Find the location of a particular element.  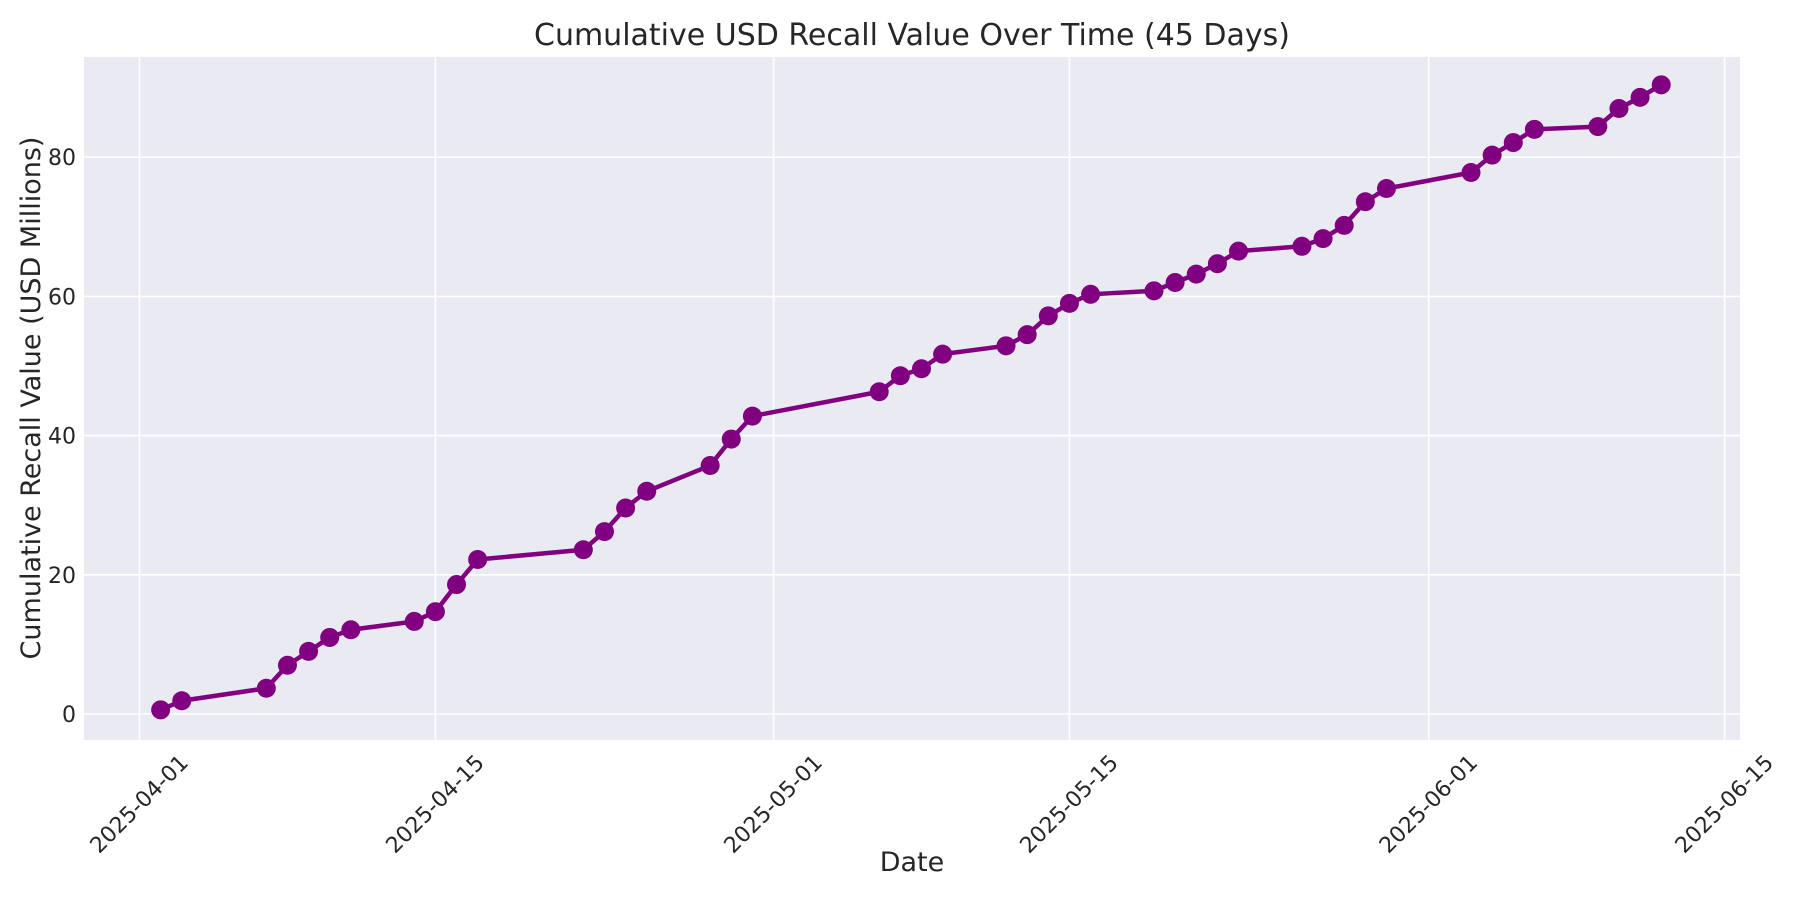

x-tick-label: 2025-05-15 is located at coordinates (1070, 805).